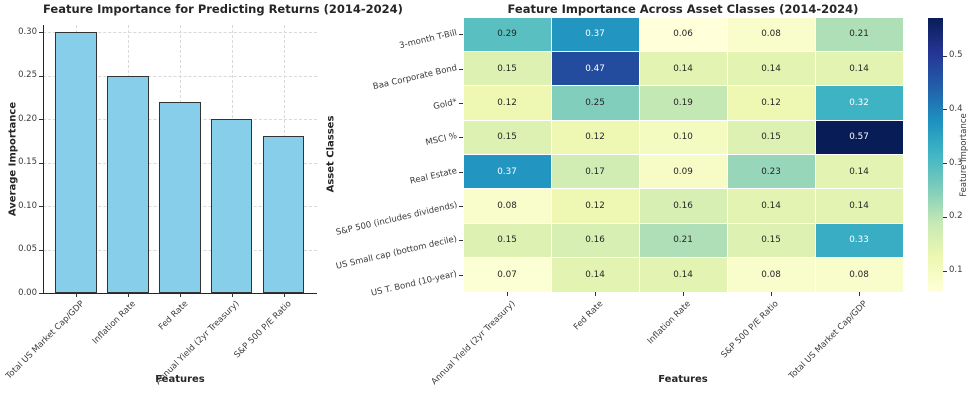 The image size is (975, 401). What do you see at coordinates (771, 172) in the screenshot?
I see `heatmap-cell: 0.23` at bounding box center [771, 172].